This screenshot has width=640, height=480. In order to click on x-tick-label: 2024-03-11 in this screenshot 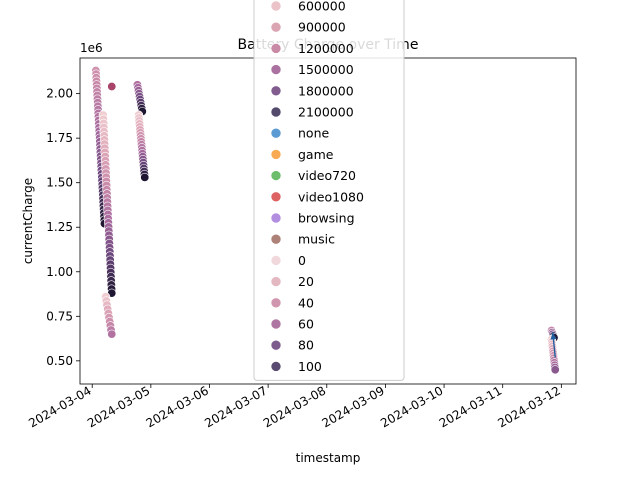, I will do `click(470, 406)`.